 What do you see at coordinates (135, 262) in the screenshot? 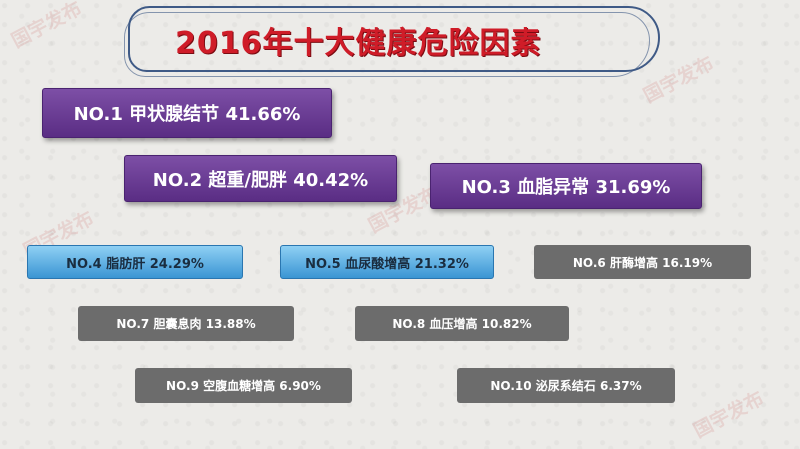
I see `factor-badge-4: NO.4 脂肪肝 24.29%` at bounding box center [135, 262].